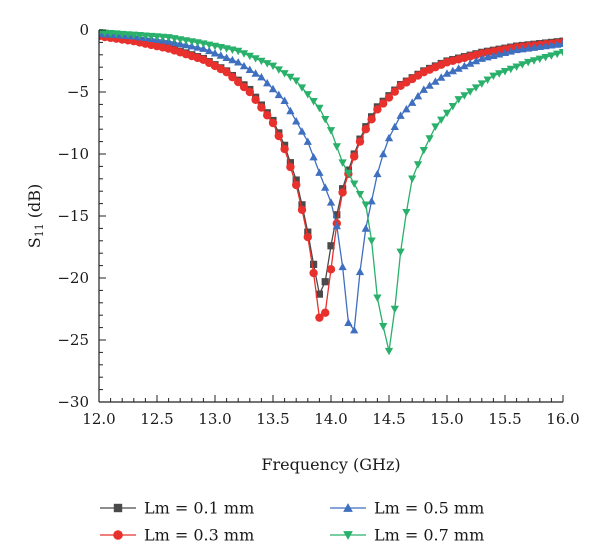 The width and height of the screenshot is (600, 558). Describe the element at coordinates (84, 30) in the screenshot. I see `y-tick-label: 0` at that location.